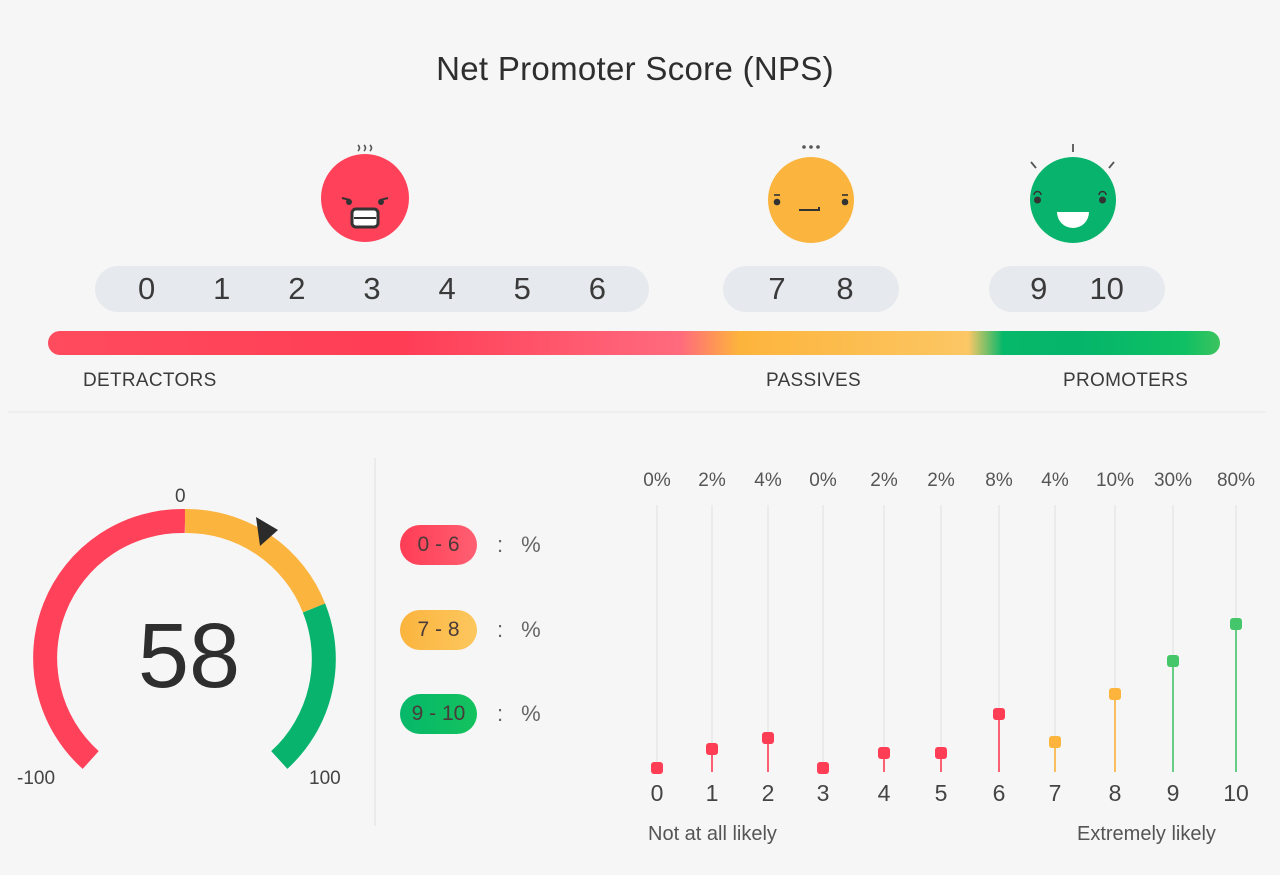 This screenshot has width=1280, height=875. What do you see at coordinates (150, 380) in the screenshot?
I see `detractors-label: DETRACTORS` at bounding box center [150, 380].